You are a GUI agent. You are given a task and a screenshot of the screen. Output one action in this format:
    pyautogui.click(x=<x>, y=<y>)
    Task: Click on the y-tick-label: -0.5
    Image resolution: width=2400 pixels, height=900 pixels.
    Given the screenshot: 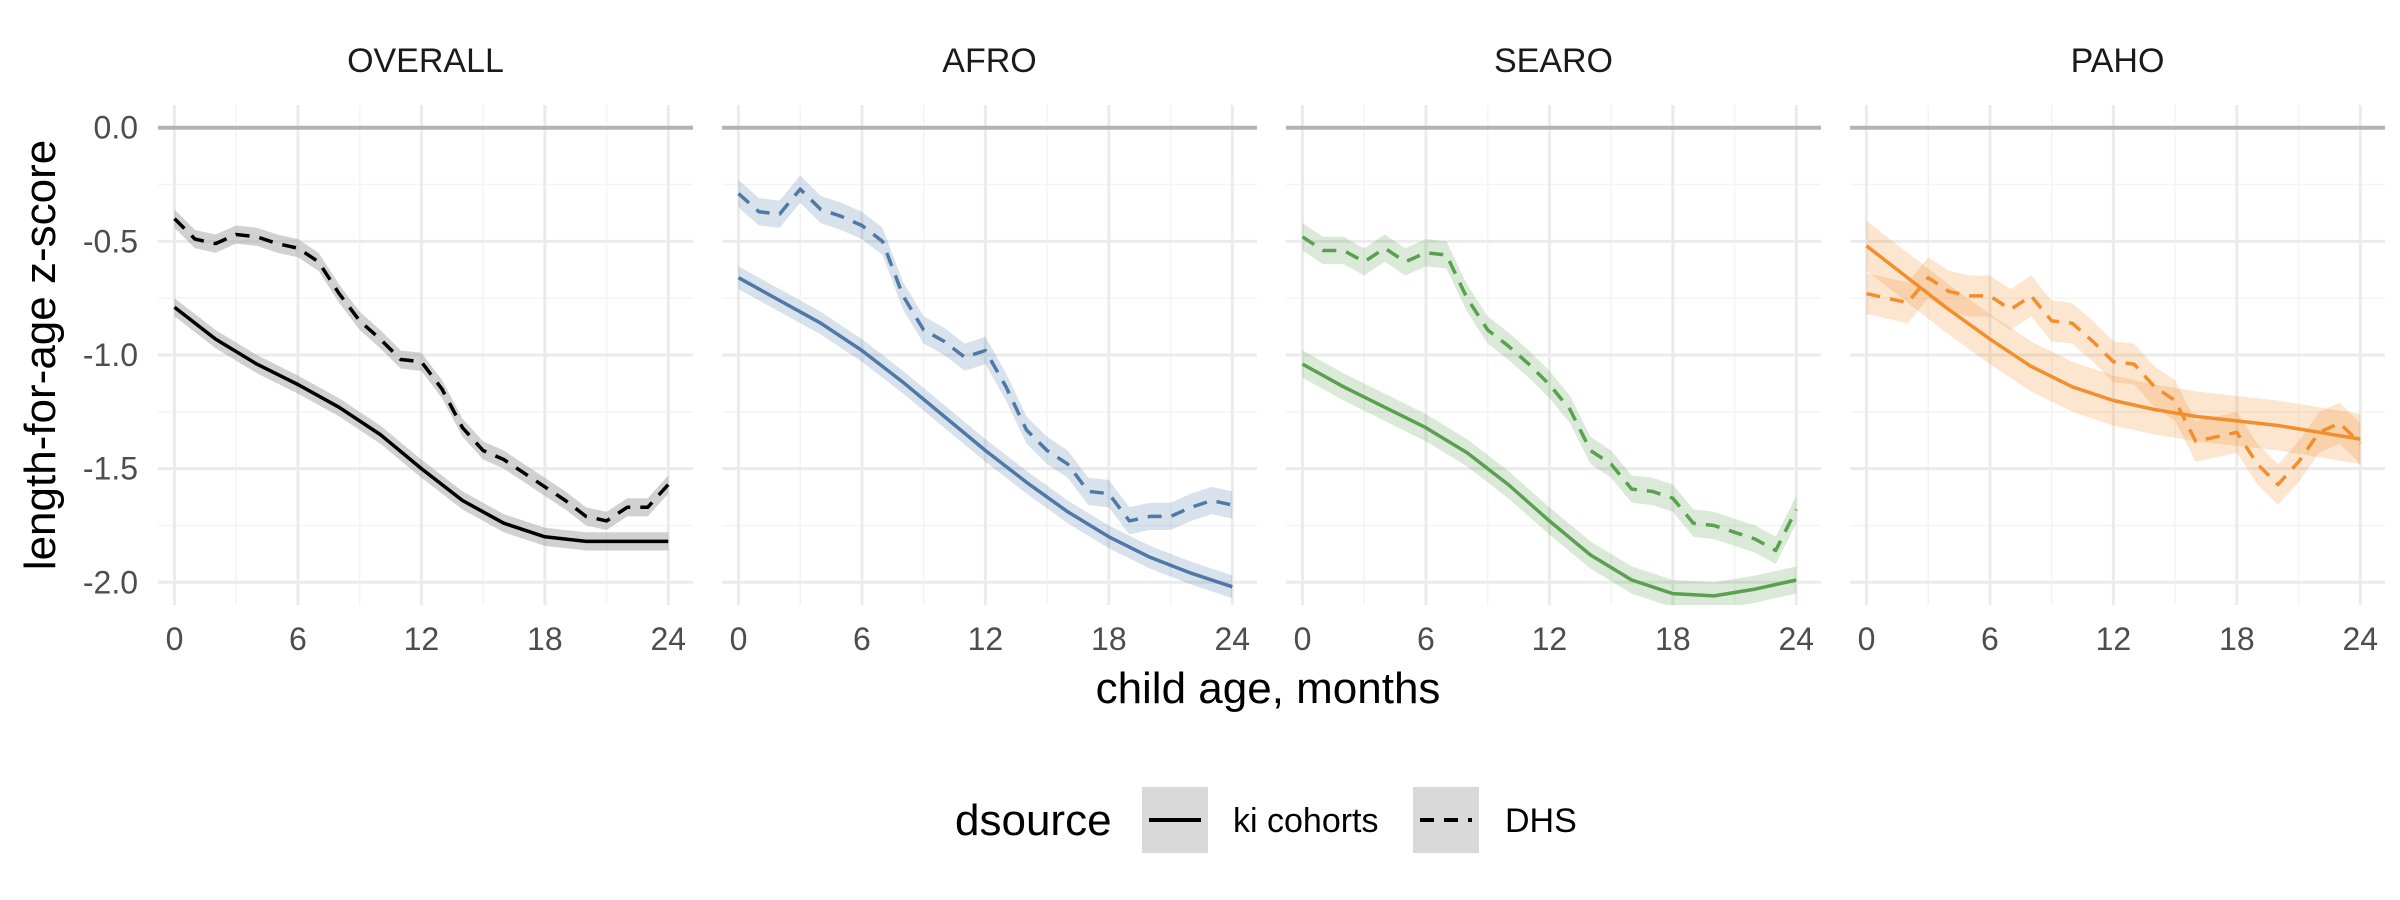 What is the action you would take?
    pyautogui.click(x=110, y=241)
    